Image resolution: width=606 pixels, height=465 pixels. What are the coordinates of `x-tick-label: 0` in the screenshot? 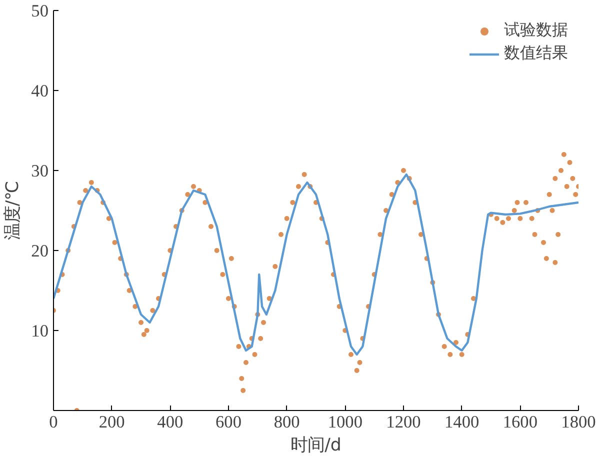 It's located at (53, 422).